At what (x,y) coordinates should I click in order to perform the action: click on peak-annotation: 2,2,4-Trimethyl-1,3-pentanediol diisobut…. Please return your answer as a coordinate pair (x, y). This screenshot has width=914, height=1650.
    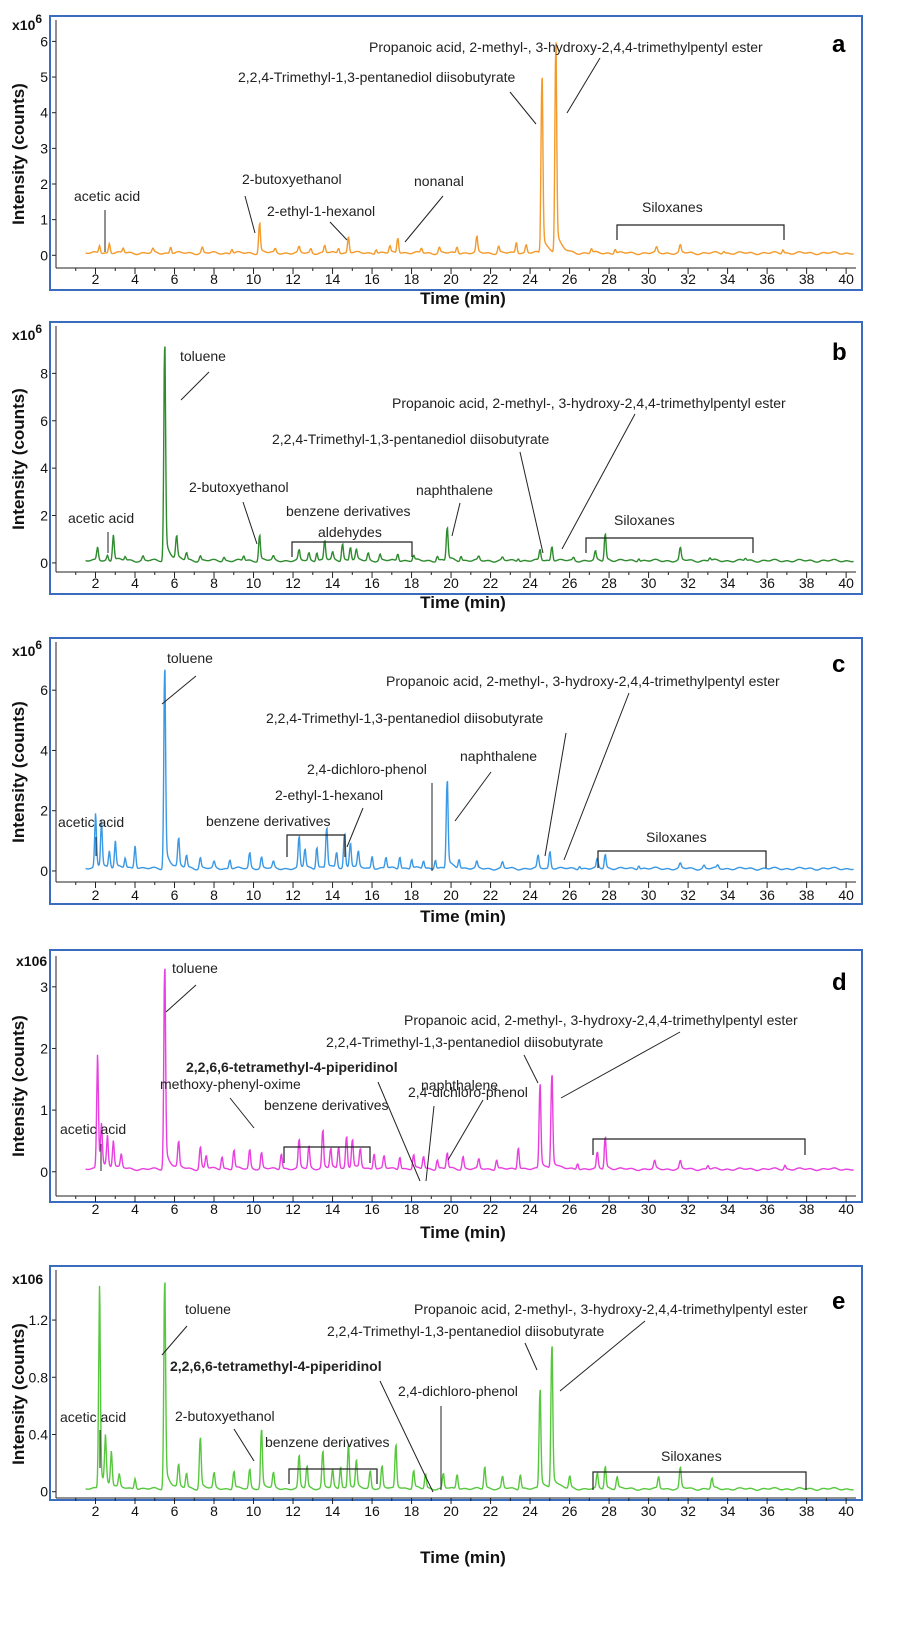
    Looking at the image, I should click on (411, 439).